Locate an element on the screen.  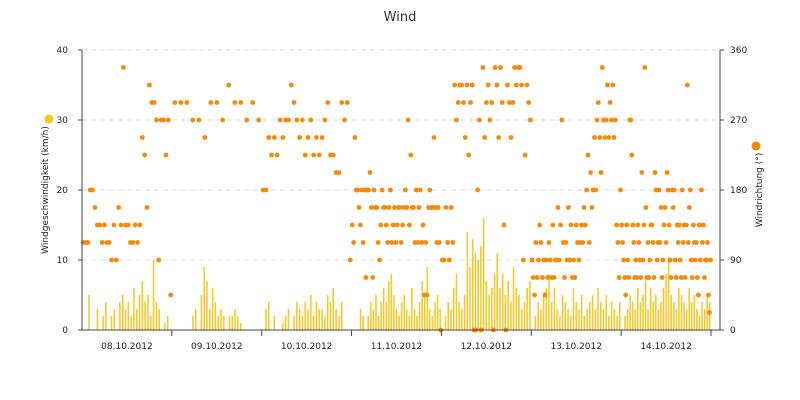
chart-title: Wind is located at coordinates (400, 17).